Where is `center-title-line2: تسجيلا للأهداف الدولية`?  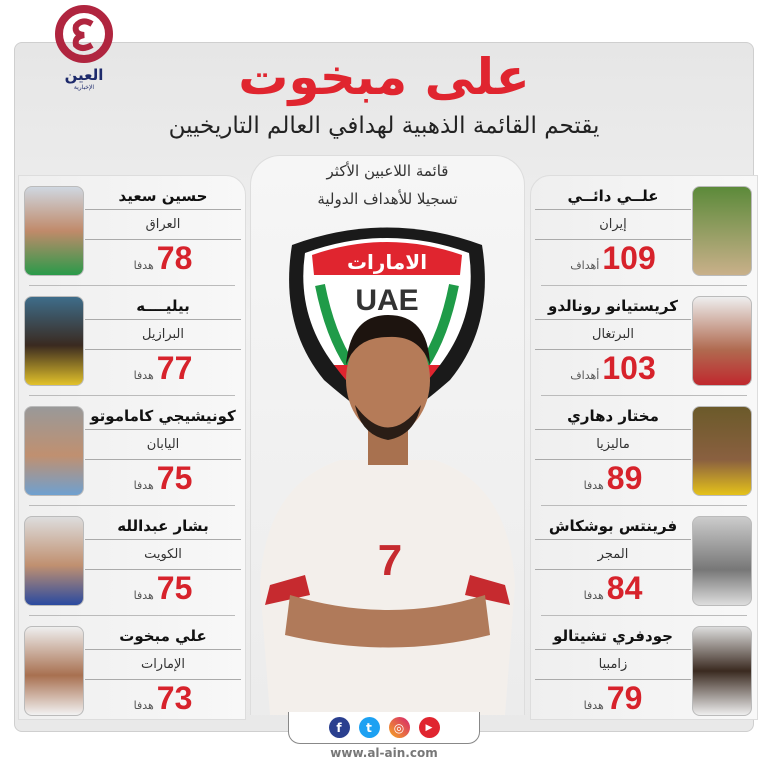
center-title-line2: تسجيلا للأهداف الدولية is located at coordinates (387, 199).